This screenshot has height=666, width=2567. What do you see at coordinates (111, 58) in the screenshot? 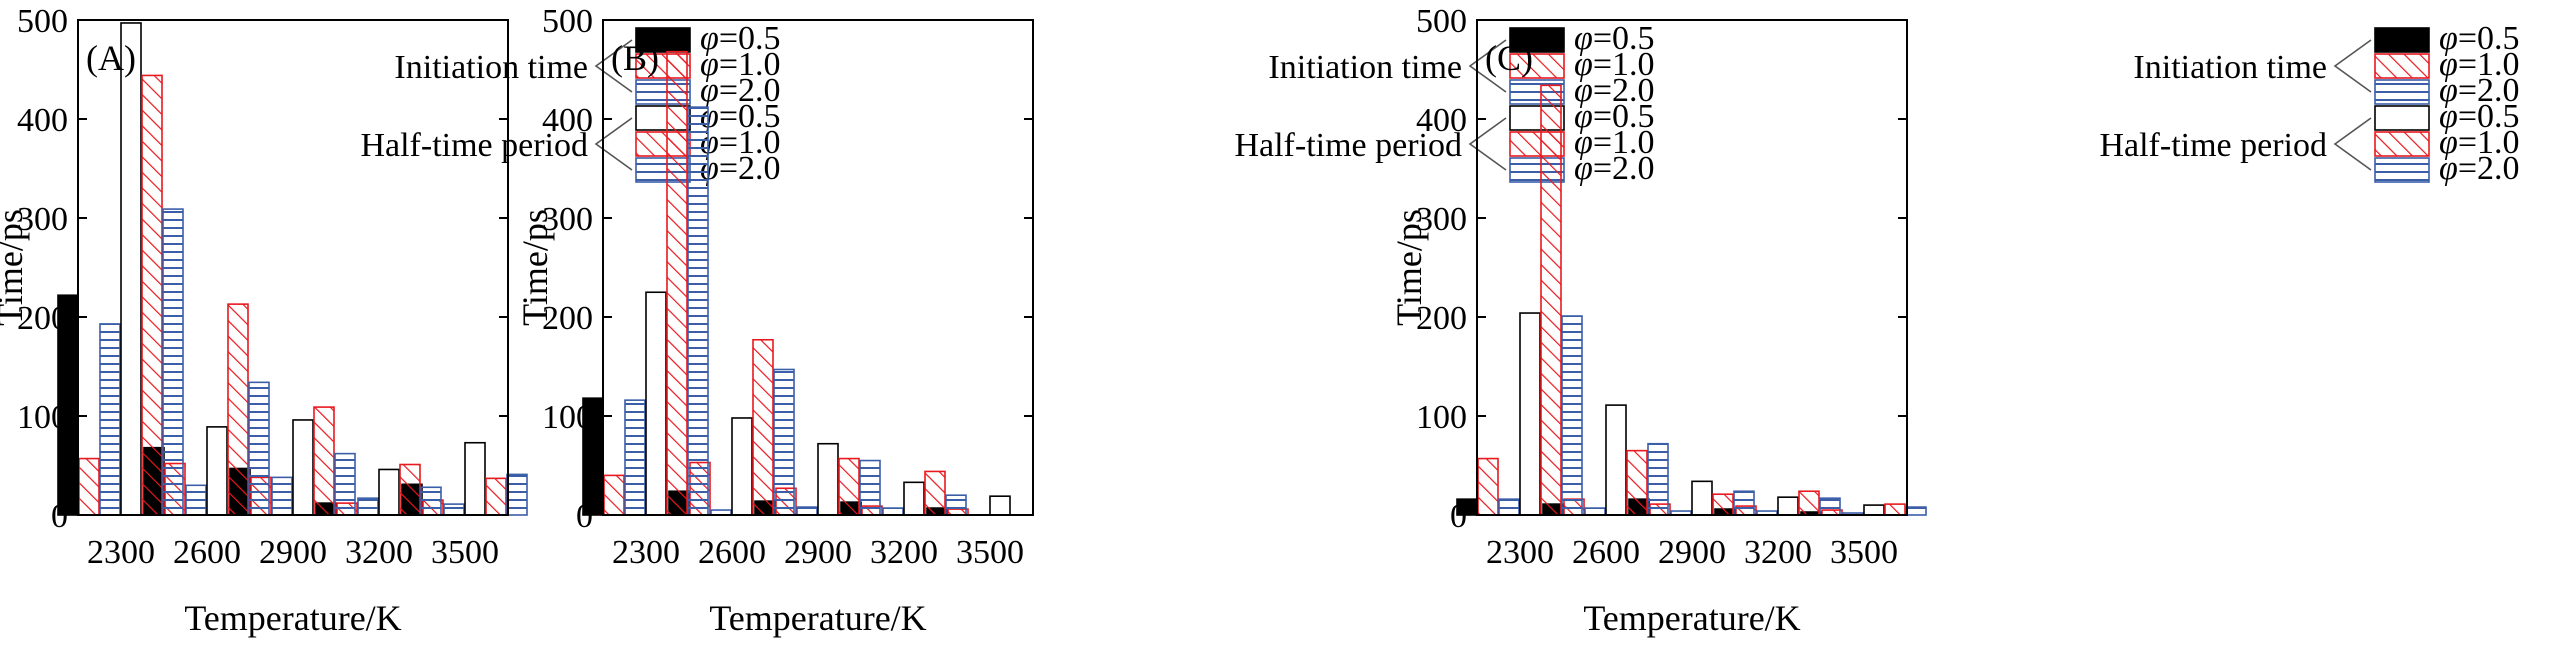
I see `panel-label: (A)` at bounding box center [111, 58].